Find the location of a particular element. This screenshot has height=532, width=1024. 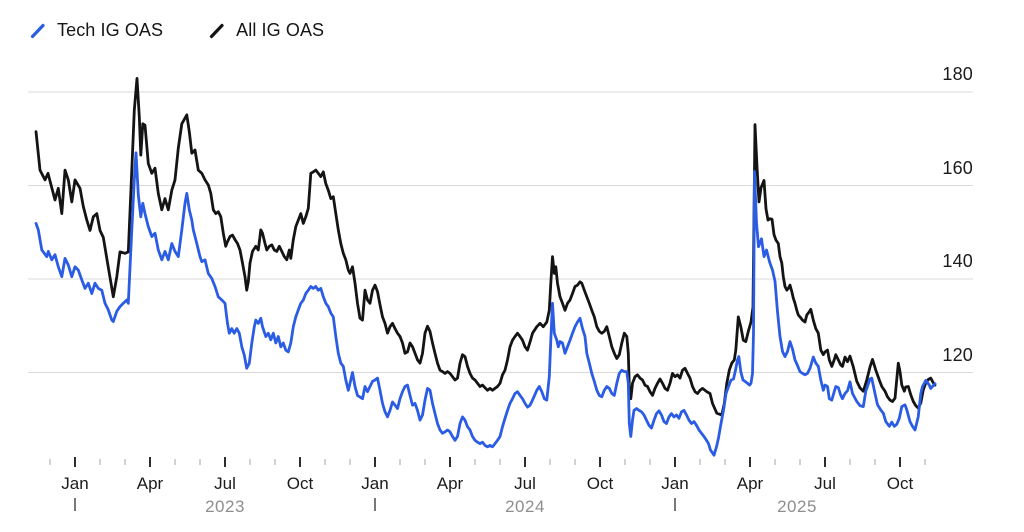

legend-label-tech: Tech IG OAS is located at coordinates (110, 30).